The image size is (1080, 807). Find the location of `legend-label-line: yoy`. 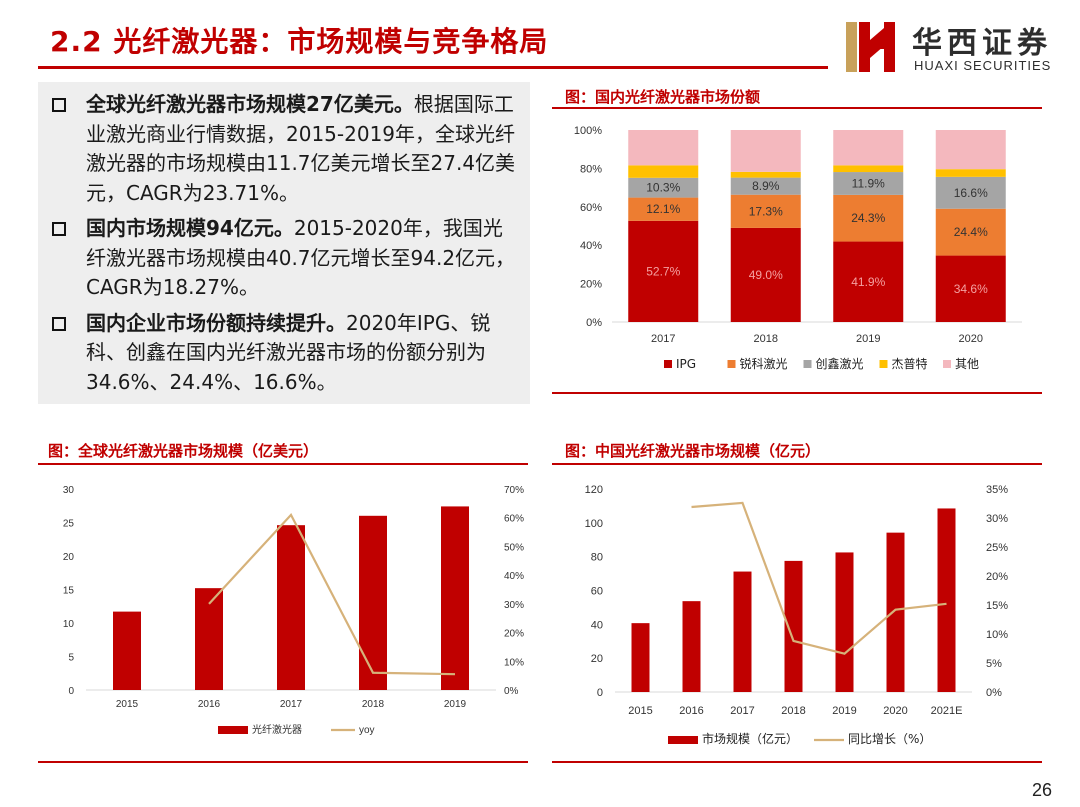

legend-label-line: yoy is located at coordinates (367, 730).